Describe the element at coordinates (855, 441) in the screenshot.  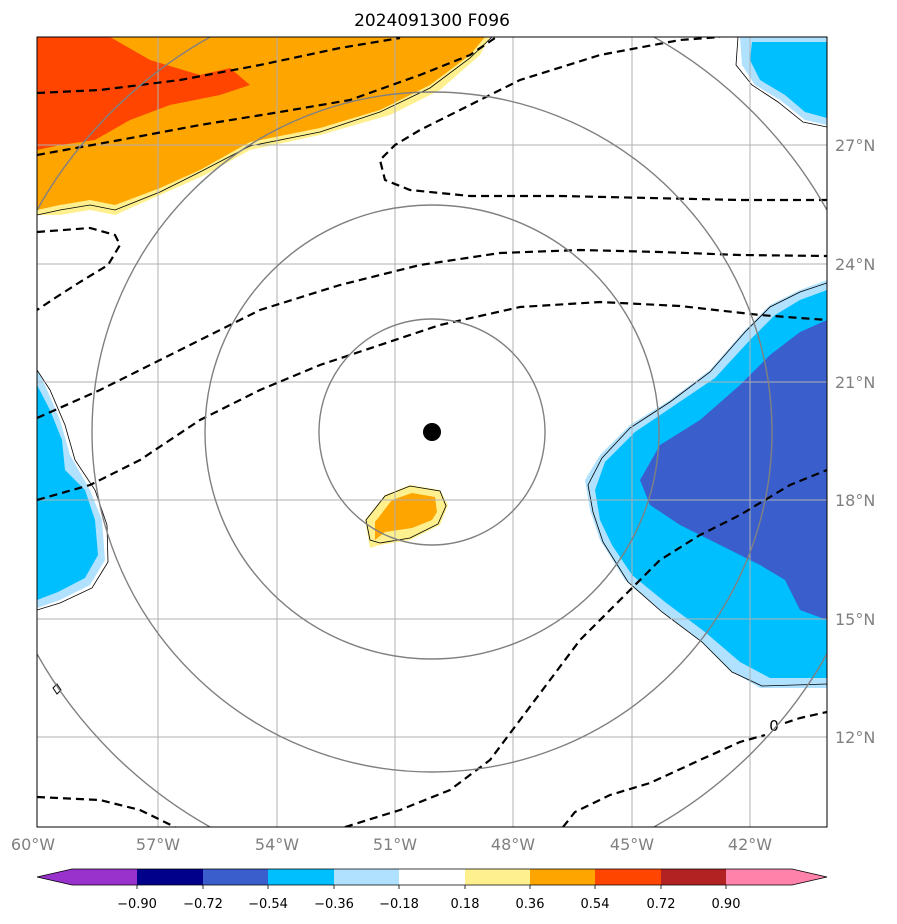
I see `lat-tick-labels: 27°N 24°N 21°N 18°N 15°N 12°N` at that location.